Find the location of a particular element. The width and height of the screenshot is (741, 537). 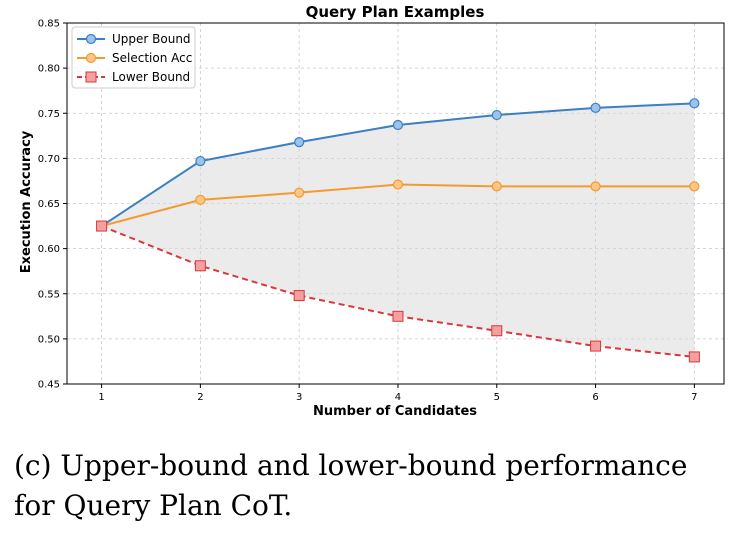

upper-bound-legend-label: Upper Bound is located at coordinates (151, 39).